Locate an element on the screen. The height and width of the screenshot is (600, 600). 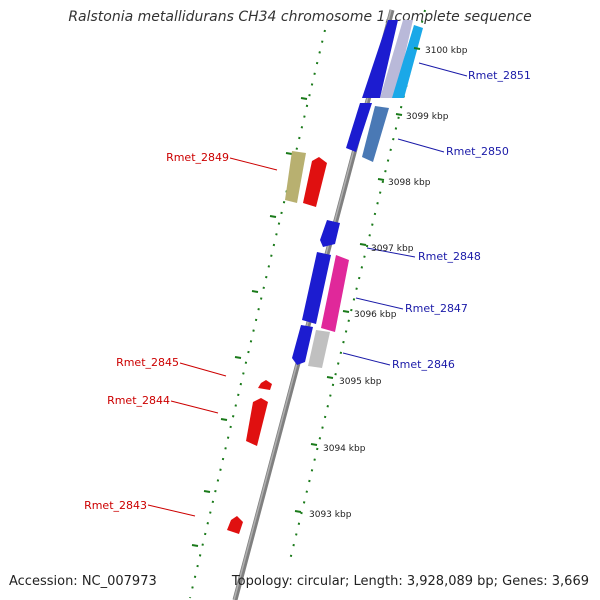
tick-label-3099: 3099 kbp is located at coordinates (427, 117).